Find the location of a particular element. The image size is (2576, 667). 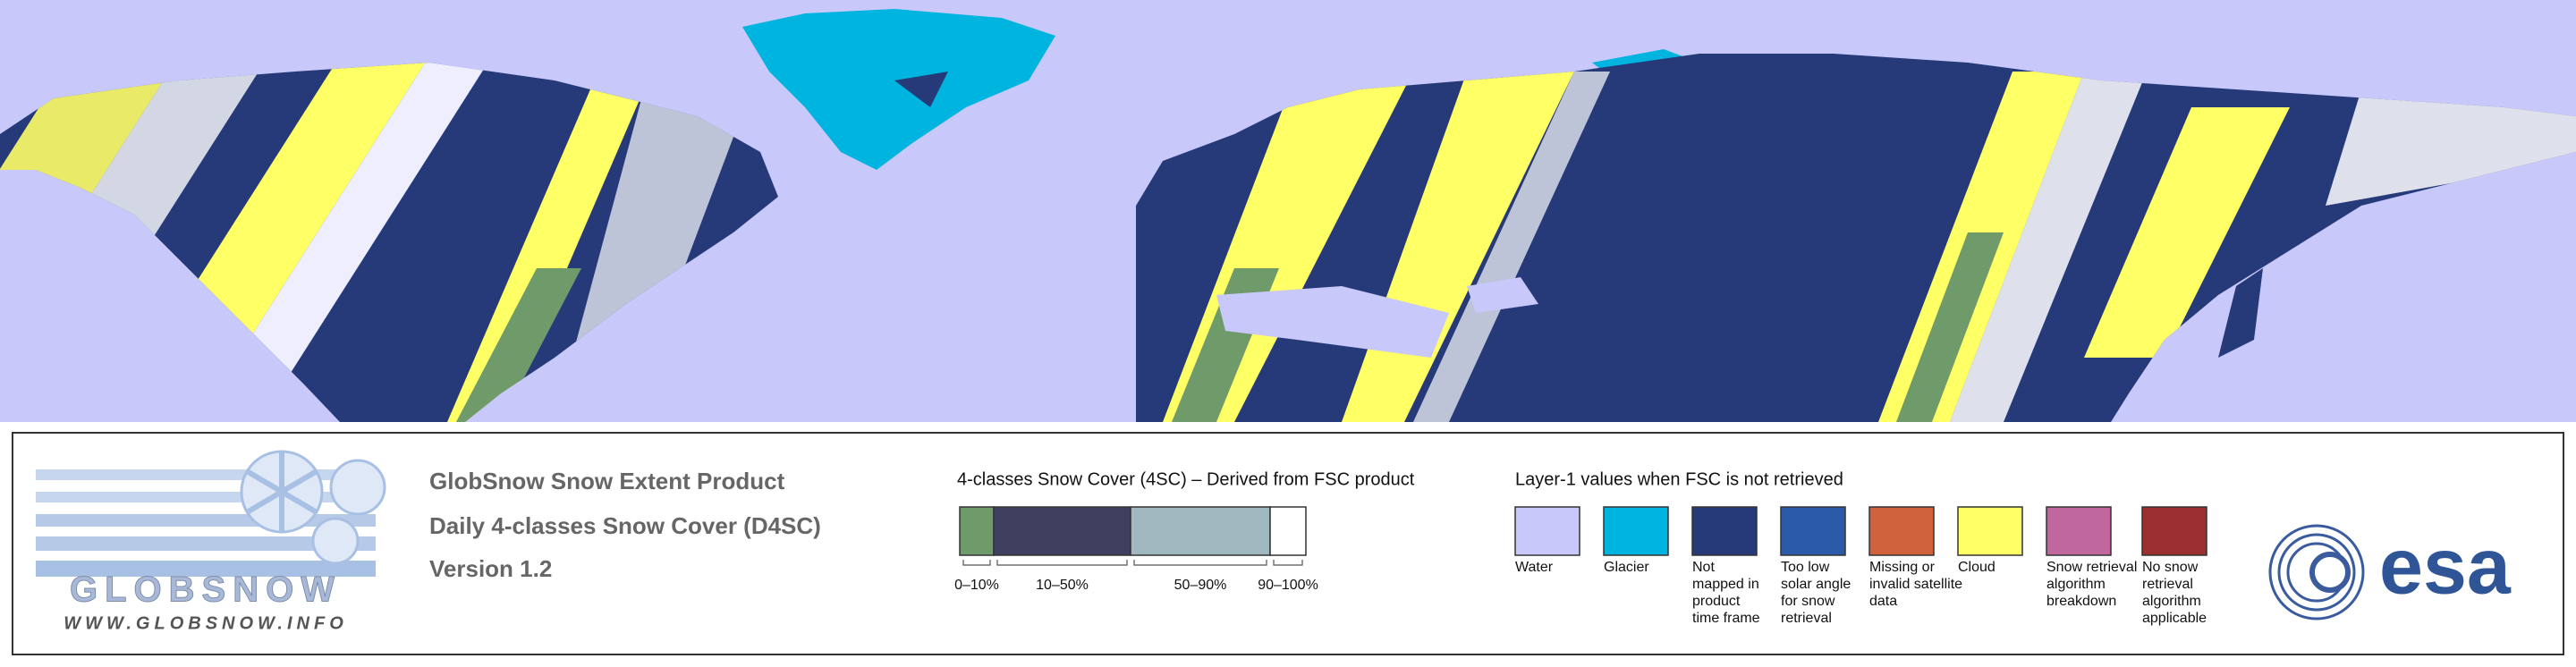

snow-cover-legend: 0–10% 10–50% 50–90% 90–100% is located at coordinates (1136, 549).